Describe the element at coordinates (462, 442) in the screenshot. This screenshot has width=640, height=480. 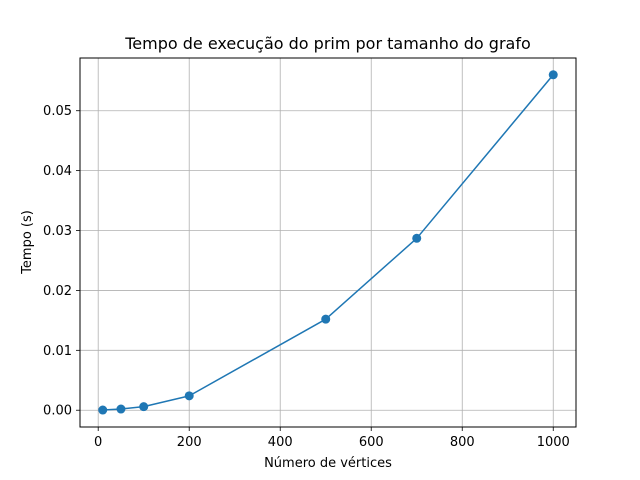
I see `x-tick-label: 800` at that location.